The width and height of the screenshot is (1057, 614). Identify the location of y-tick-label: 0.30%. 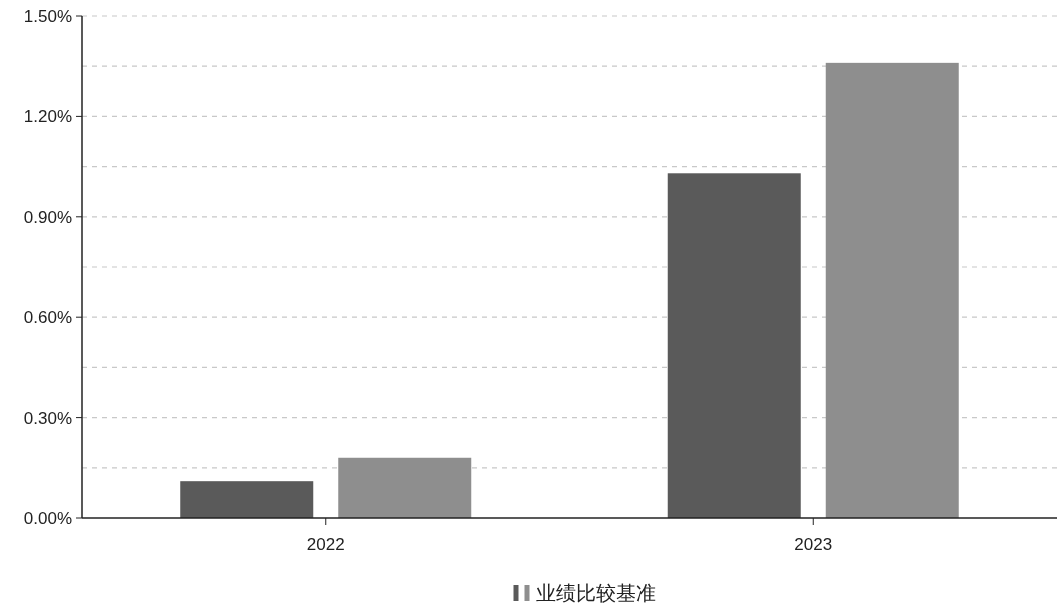
(47, 418).